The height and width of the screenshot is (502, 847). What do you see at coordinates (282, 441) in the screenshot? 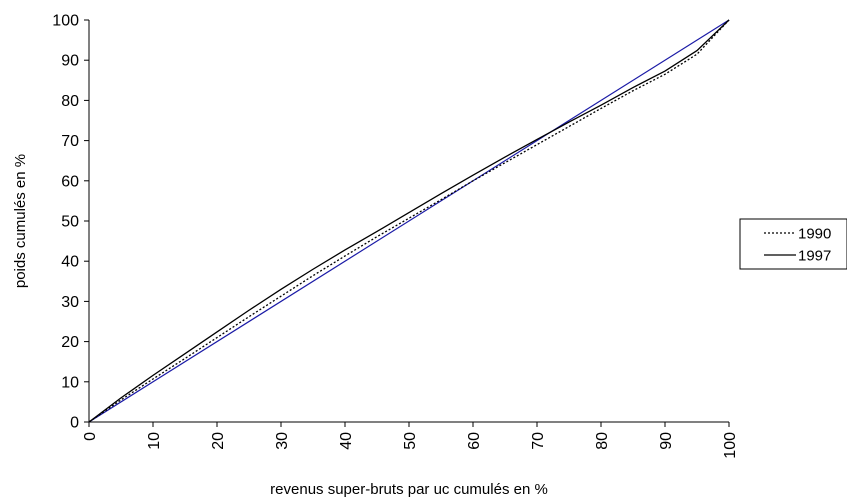
I see `x-tick-label: 30` at bounding box center [282, 441].